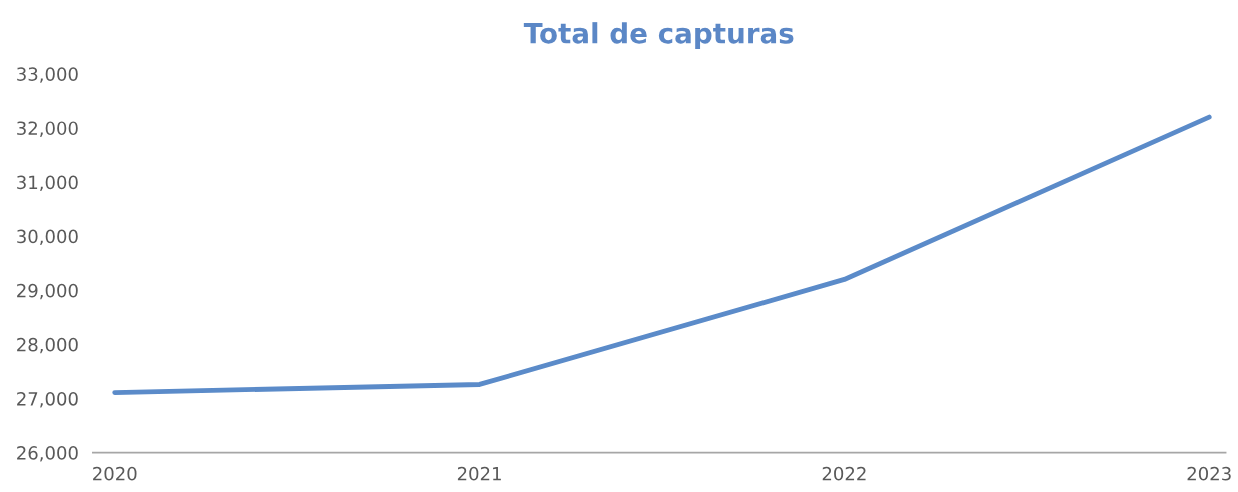 The width and height of the screenshot is (1238, 492). Describe the element at coordinates (479, 473) in the screenshot. I see `x-tick-label: 2021` at that location.